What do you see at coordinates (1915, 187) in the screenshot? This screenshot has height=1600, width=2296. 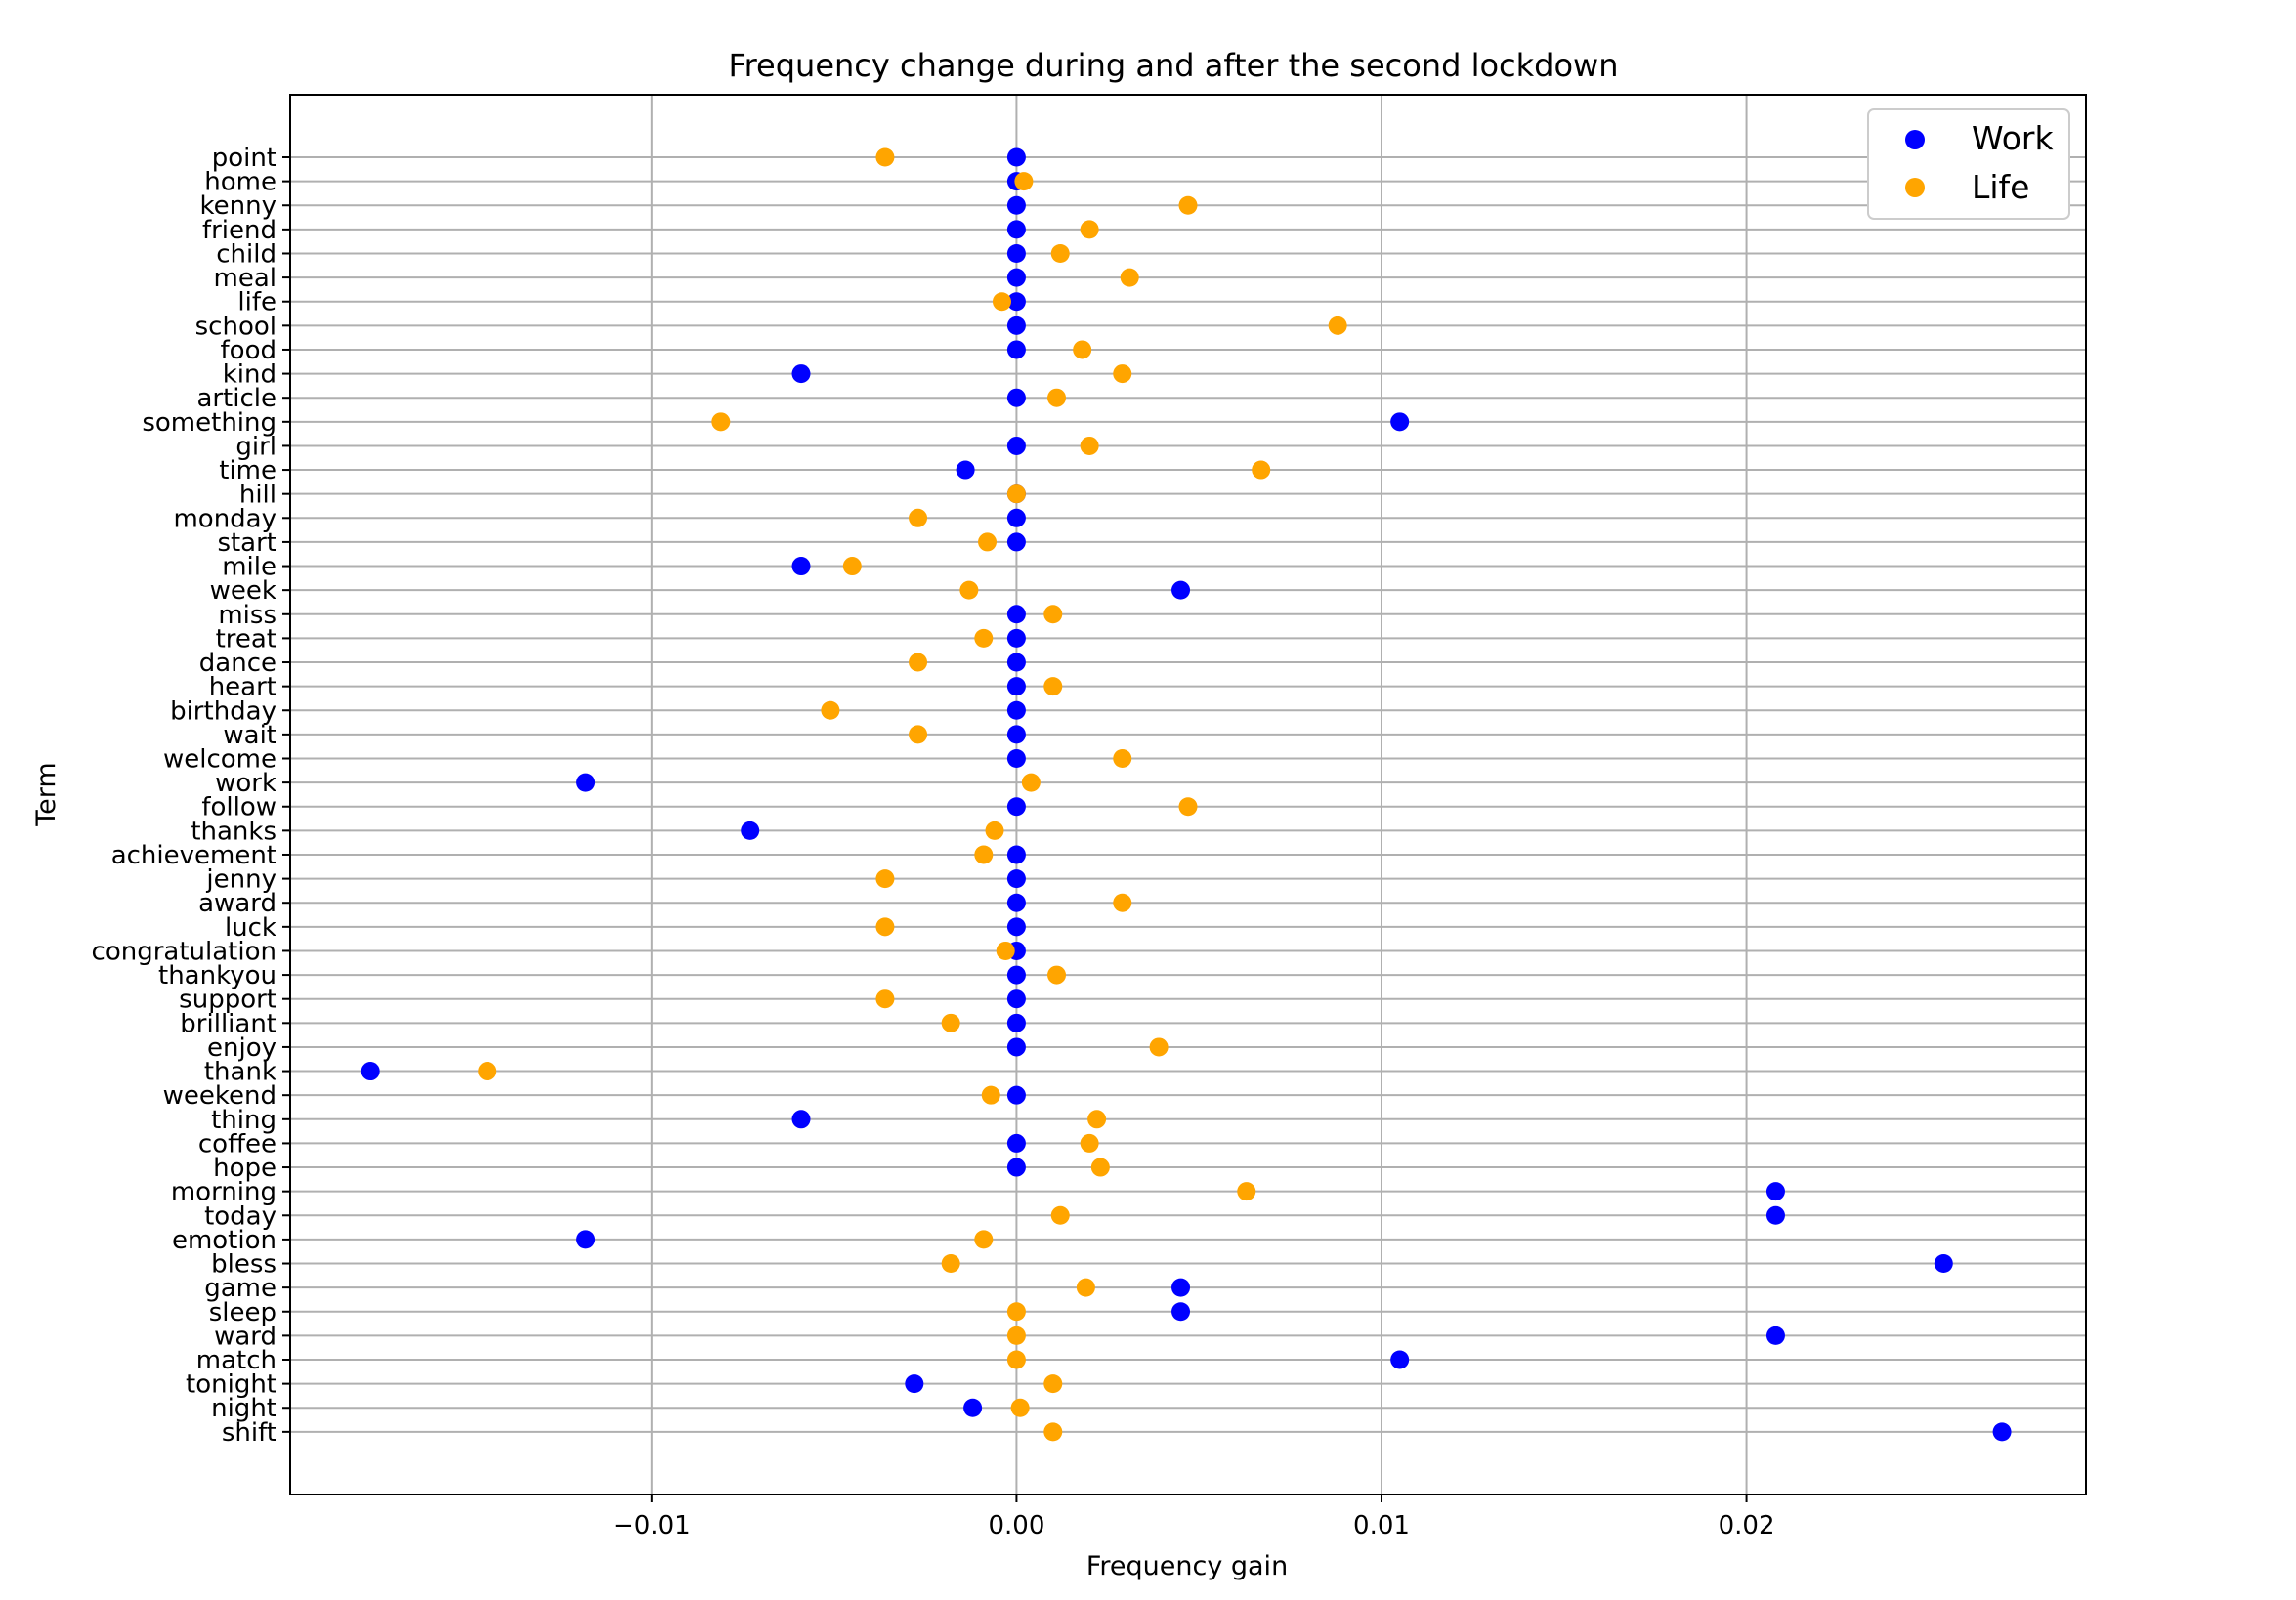 I see `legend-marker-life` at bounding box center [1915, 187].